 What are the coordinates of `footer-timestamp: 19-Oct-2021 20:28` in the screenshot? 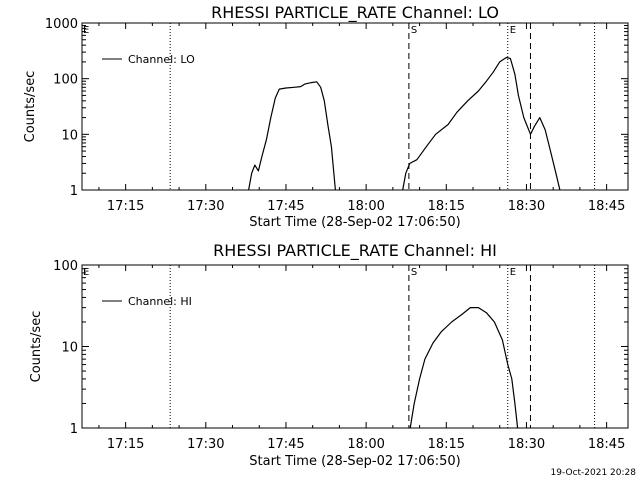 It's located at (594, 473).